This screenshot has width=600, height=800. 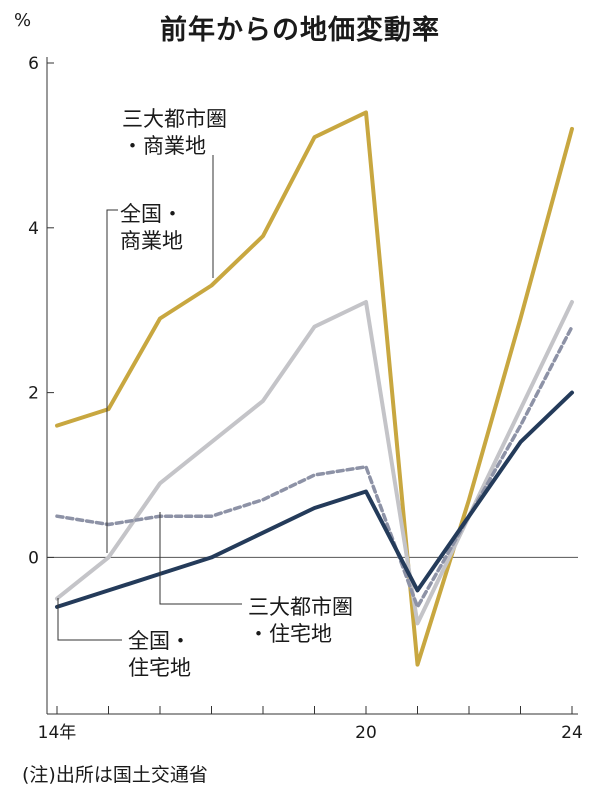 I want to click on x-tick-label: 14年, so click(x=57, y=733).